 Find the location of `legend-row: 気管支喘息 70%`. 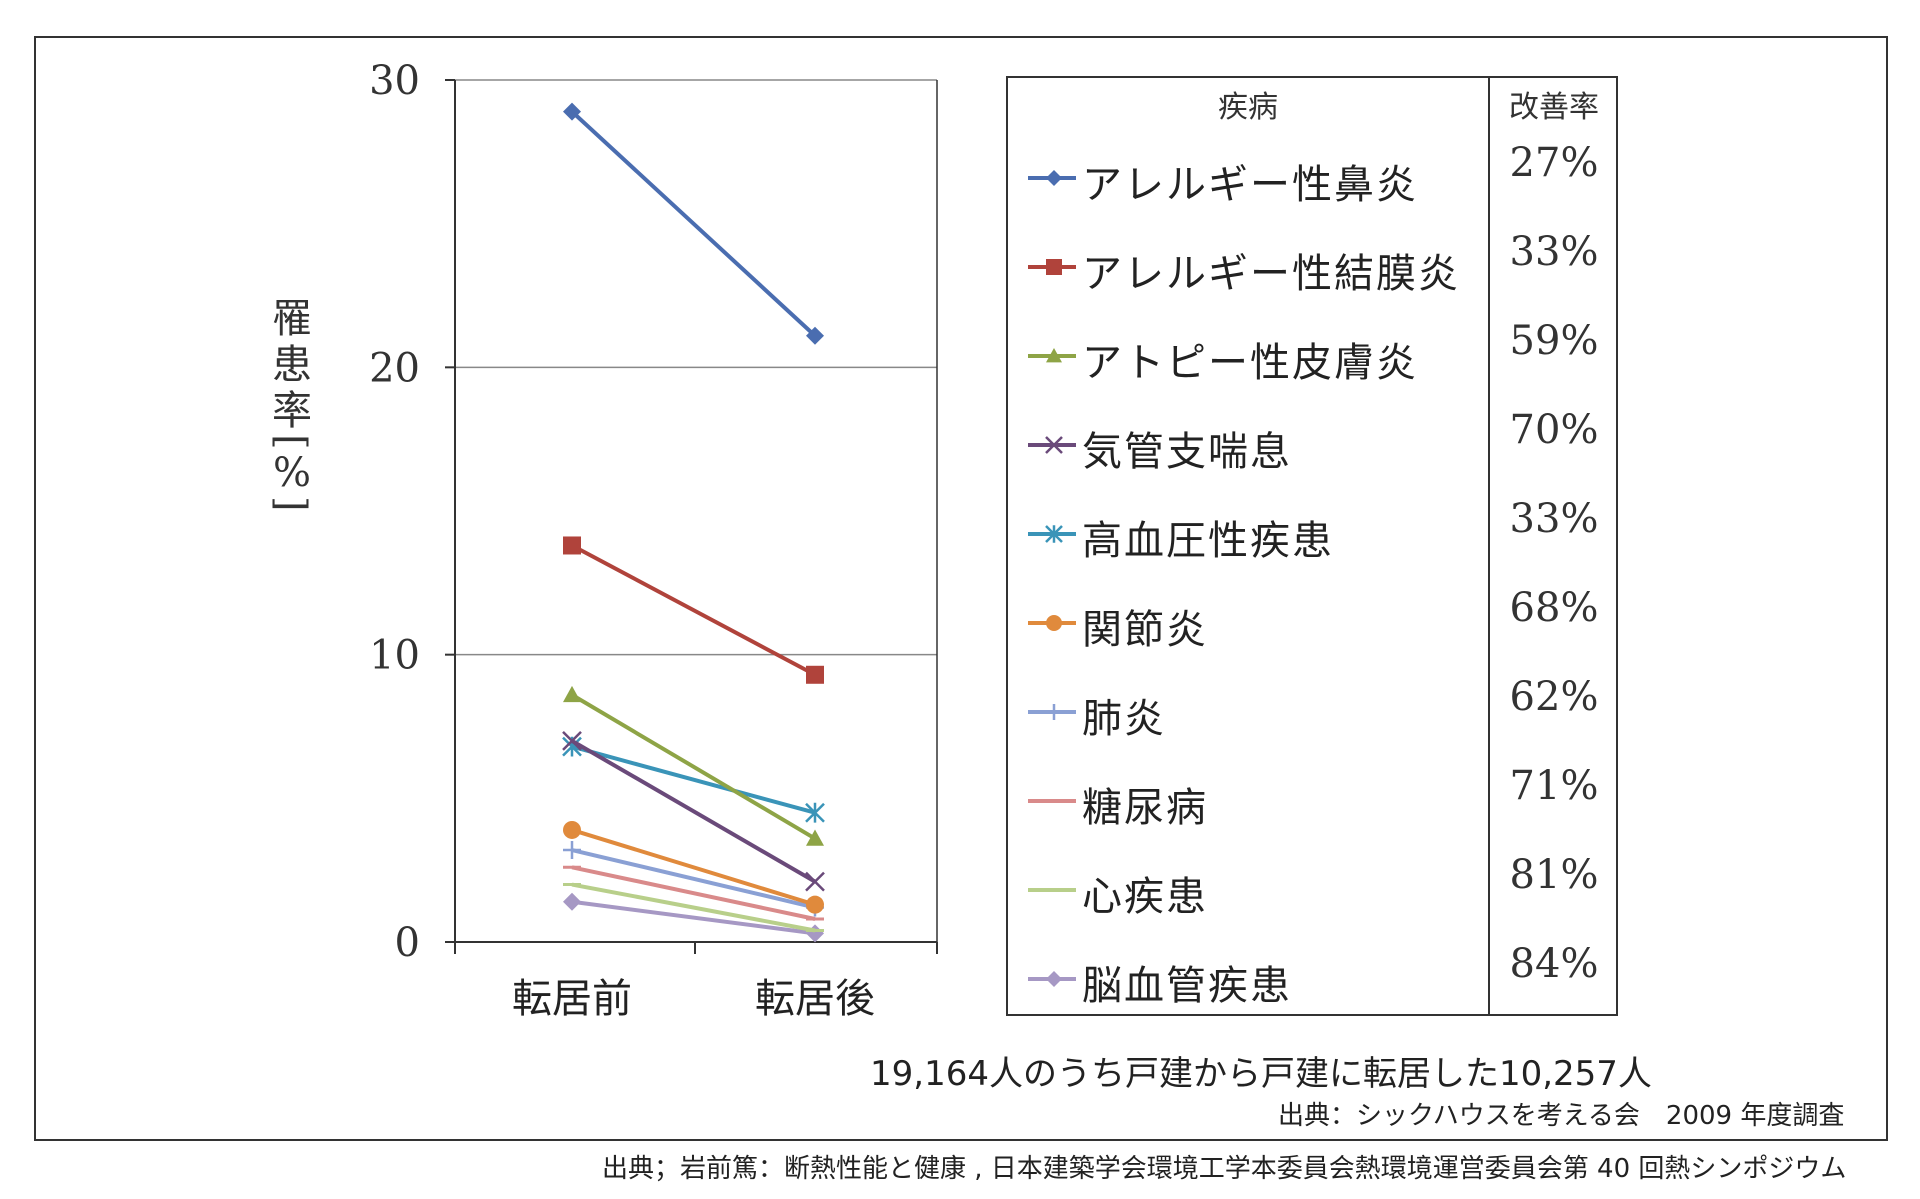

legend-row: 気管支喘息 70% is located at coordinates (1313, 452).